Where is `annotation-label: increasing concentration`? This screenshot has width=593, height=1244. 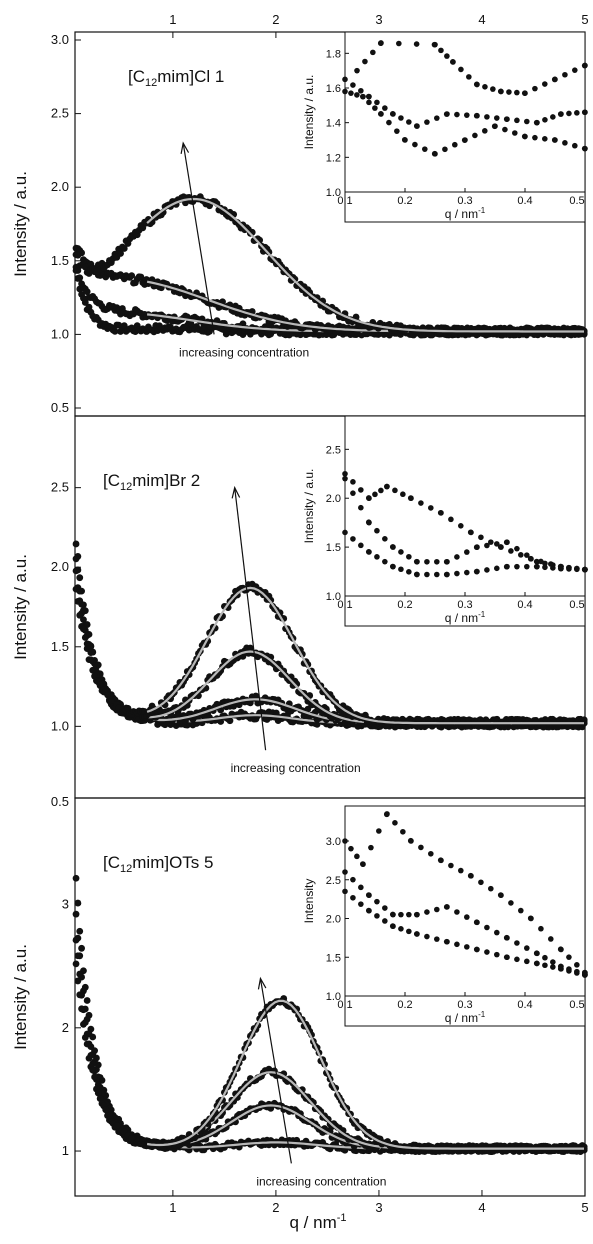
annotation-label: increasing concentration is located at coordinates (321, 1181).